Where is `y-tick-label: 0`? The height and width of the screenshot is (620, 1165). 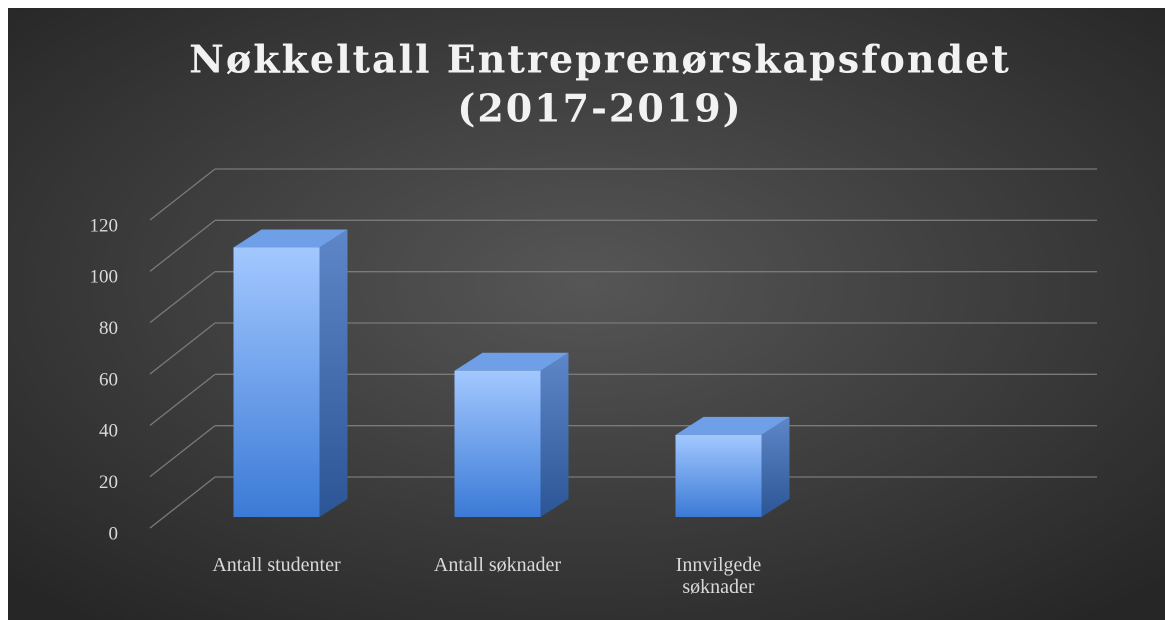
y-tick-label: 0 is located at coordinates (114, 533).